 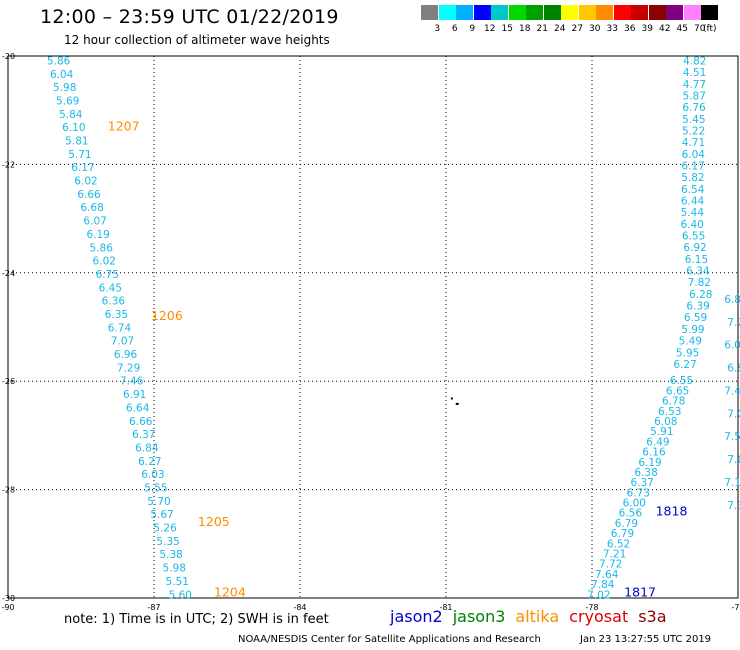 I want to click on wave-height-value: 5.70, so click(x=158, y=502).